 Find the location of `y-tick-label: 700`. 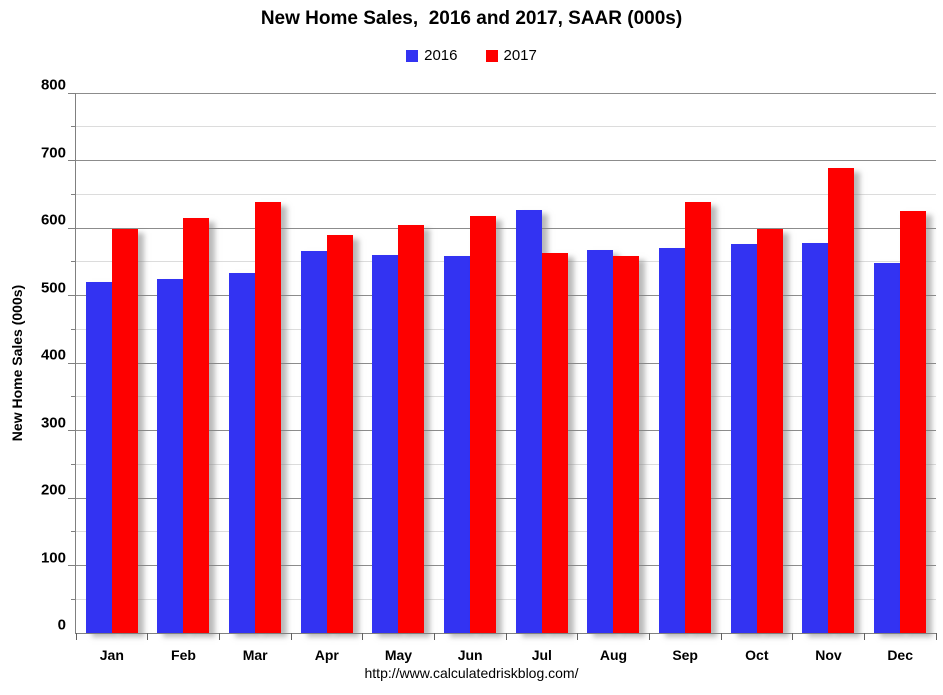

y-tick-label: 700 is located at coordinates (53, 152).